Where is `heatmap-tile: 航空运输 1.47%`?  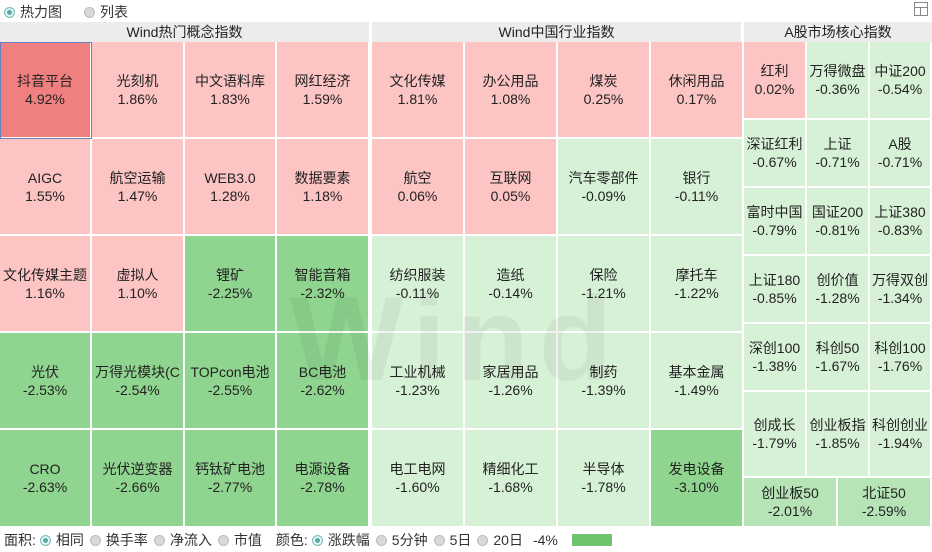 heatmap-tile: 航空运输 1.47% is located at coordinates (138, 187).